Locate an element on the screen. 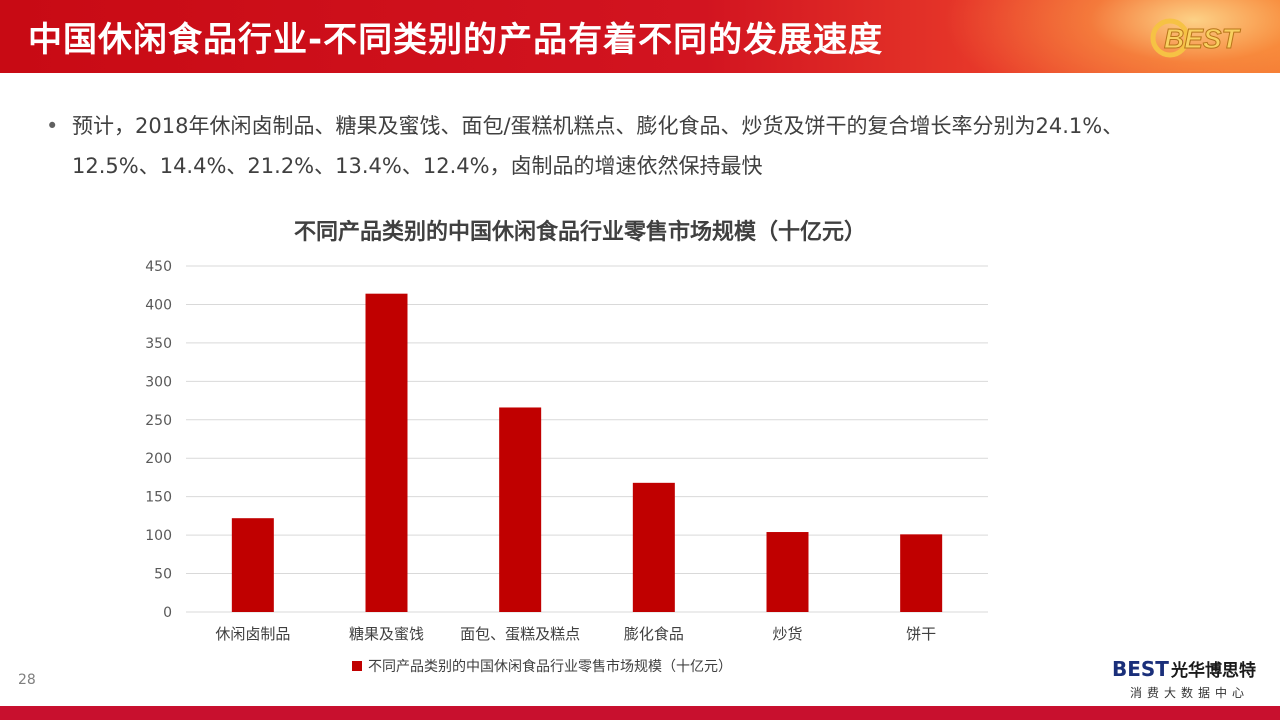 Image resolution: width=1280 pixels, height=720 pixels. y-tick-label-150: 150 is located at coordinates (158, 498).